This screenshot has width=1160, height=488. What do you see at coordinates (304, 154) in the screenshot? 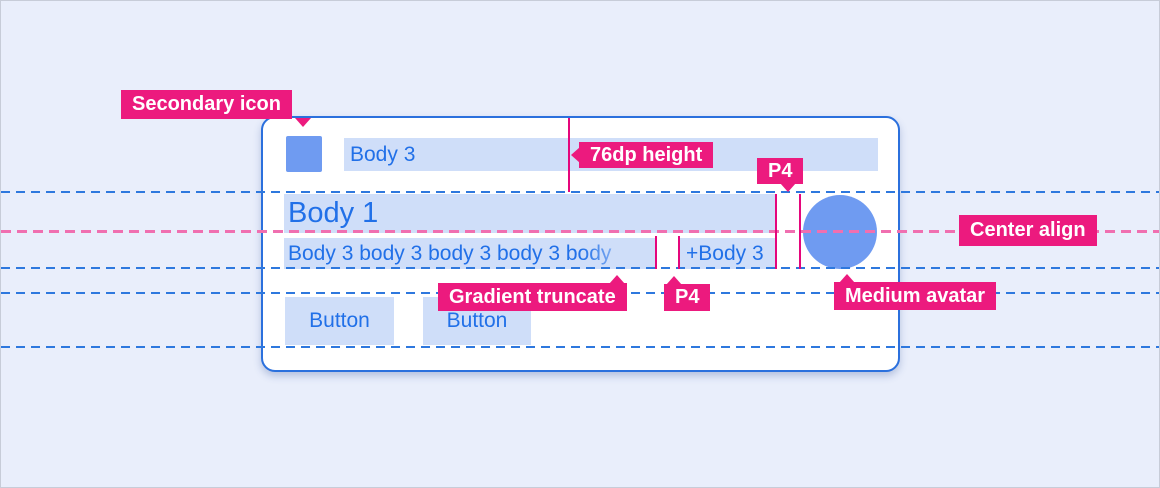
I see `secondary-icon` at bounding box center [304, 154].